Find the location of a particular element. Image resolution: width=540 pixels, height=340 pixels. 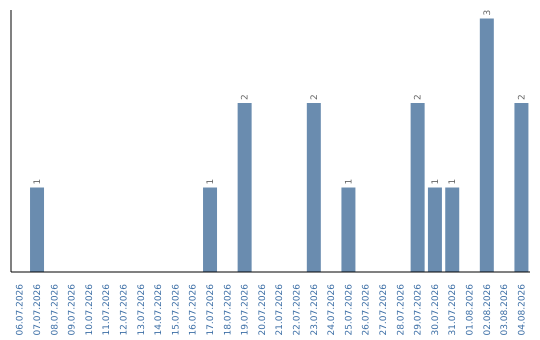

x-tick-label: 29.07.2026 is located at coordinates (419, 310).